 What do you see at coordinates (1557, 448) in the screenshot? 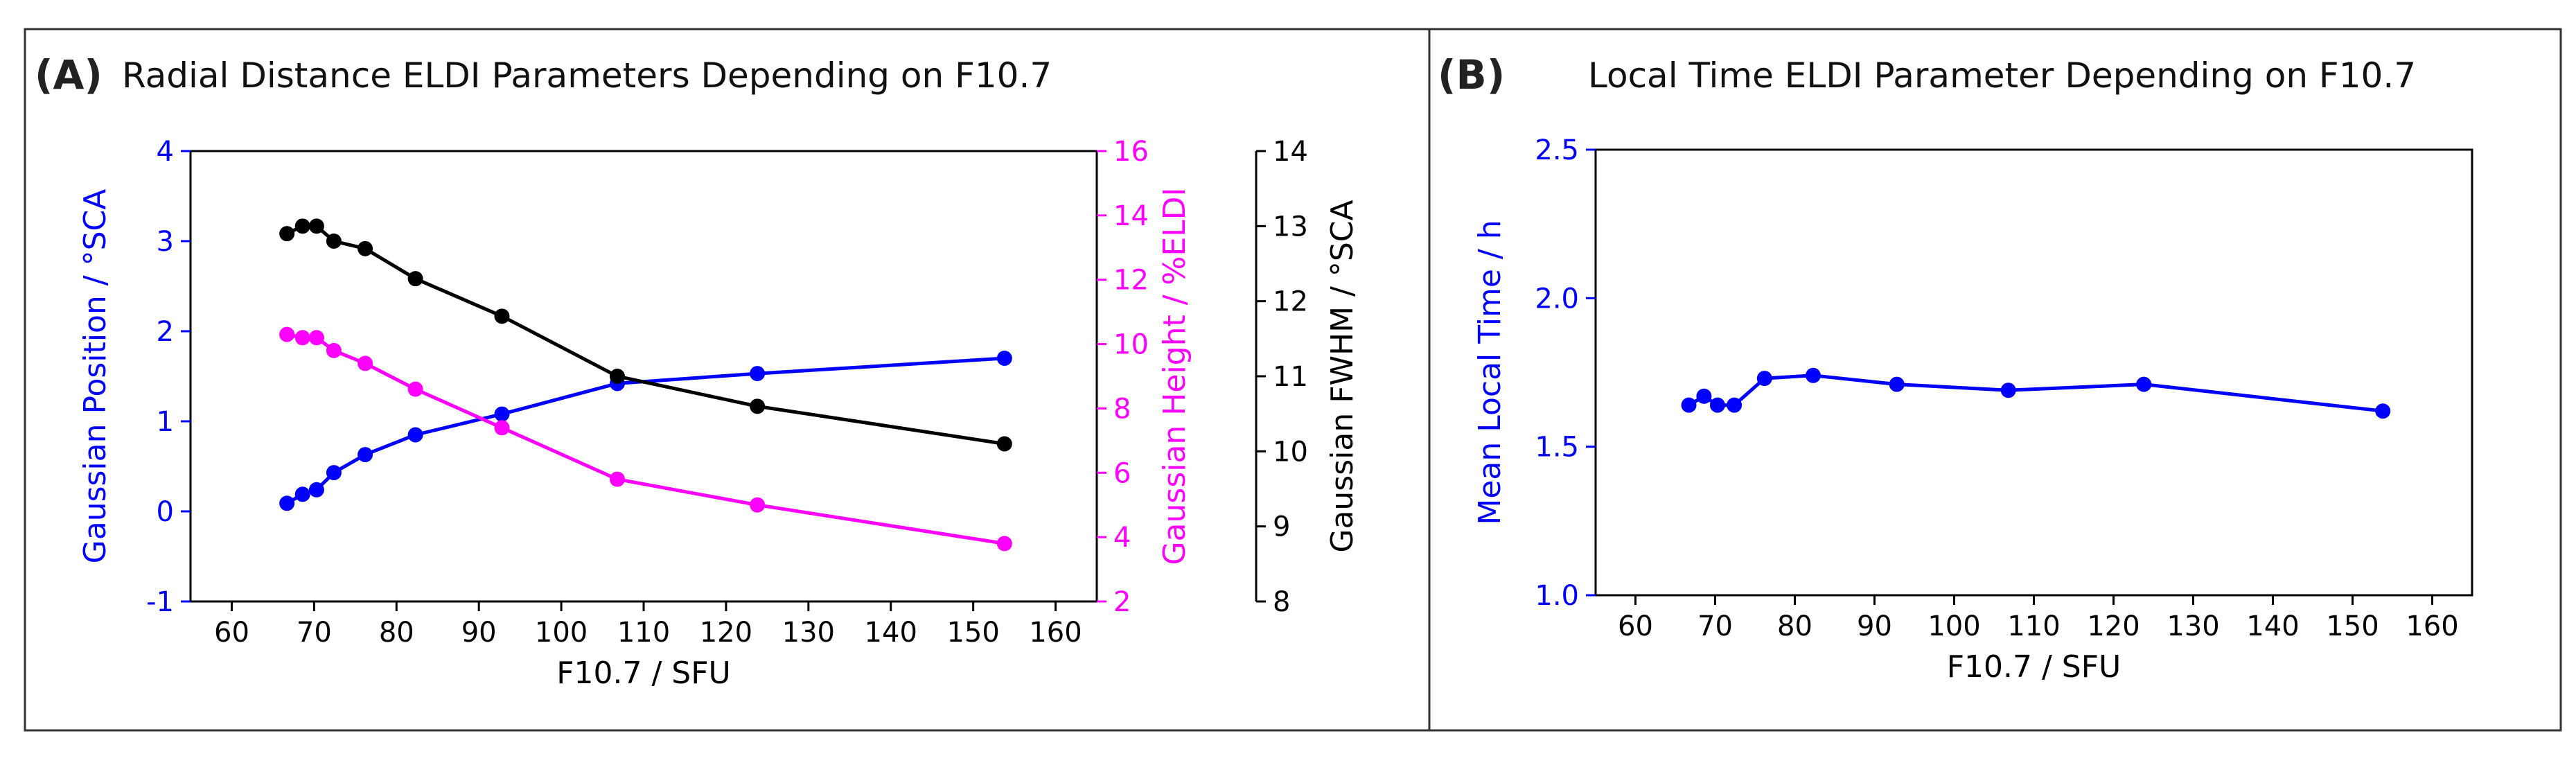
I see `y-tick-label: 1.5` at bounding box center [1557, 448].